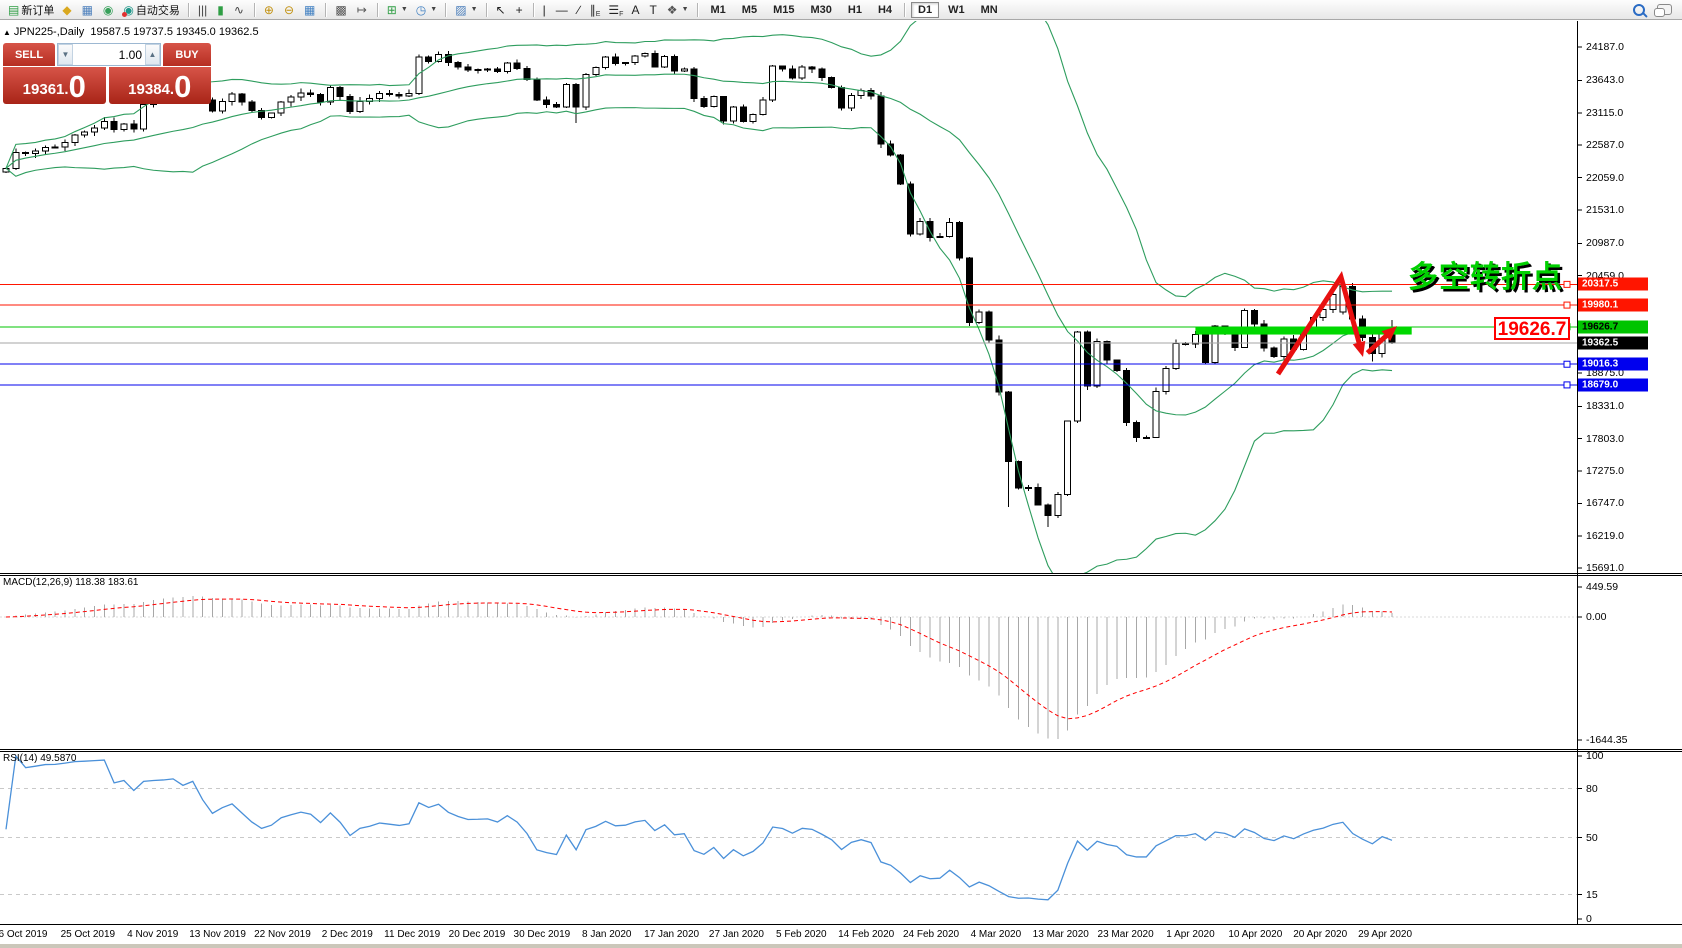 The image size is (1682, 948). What do you see at coordinates (925, 9) in the screenshot?
I see `timeframe-d1-button: D1` at bounding box center [925, 9].